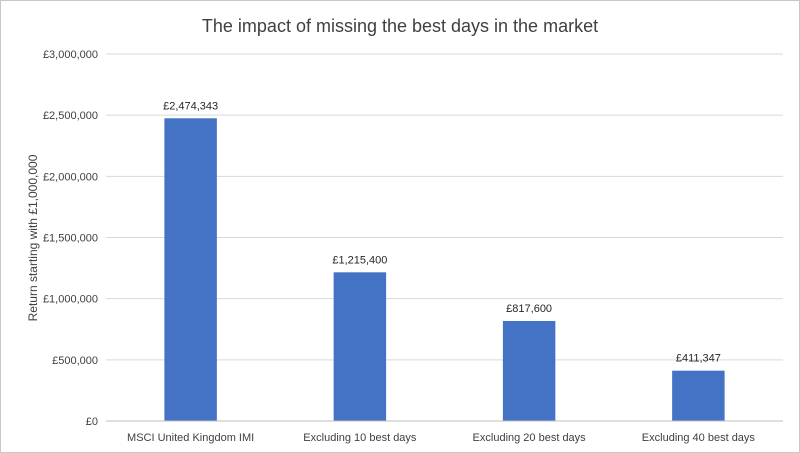 Image resolution: width=800 pixels, height=453 pixels. I want to click on y-tick-label: £2,500,000, so click(70, 116).